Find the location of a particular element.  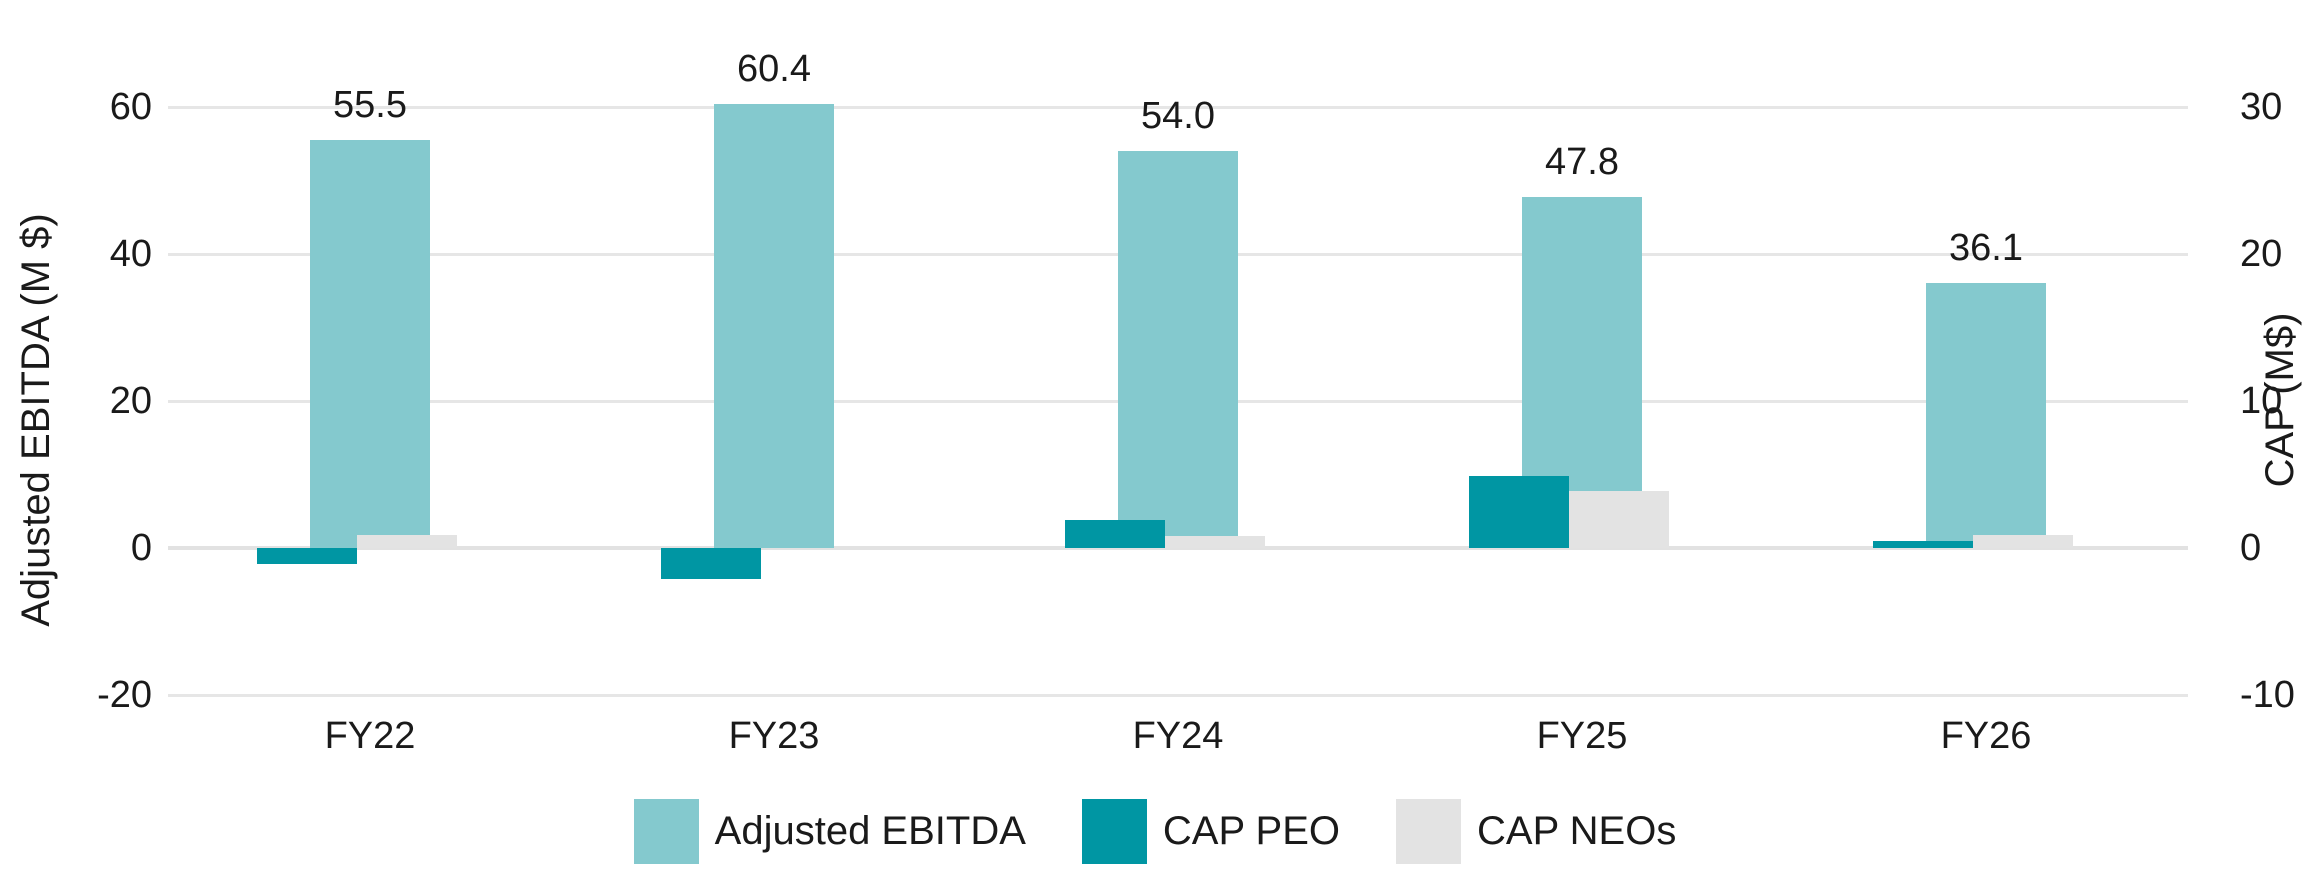

bar-cap-peo-fy24 is located at coordinates (1115, 534).